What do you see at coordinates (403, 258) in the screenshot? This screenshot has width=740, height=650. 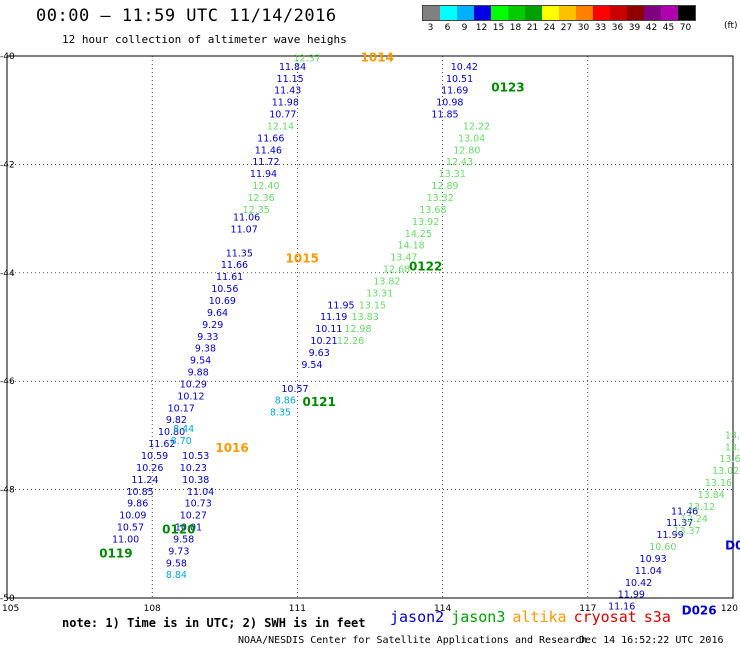 I see `wave-height-point: 13.47` at bounding box center [403, 258].